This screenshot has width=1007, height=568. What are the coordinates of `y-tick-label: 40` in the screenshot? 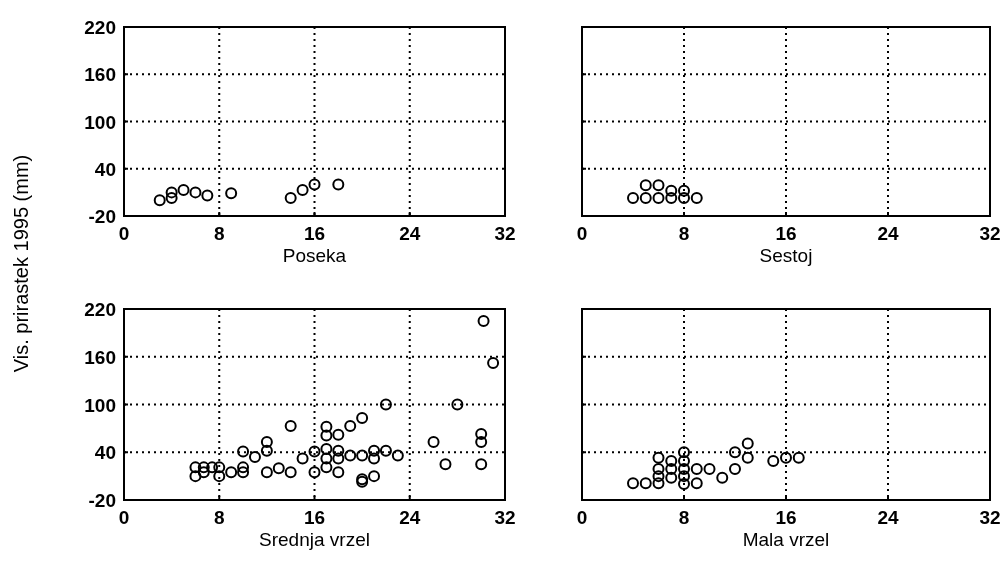 It's located at (105, 169).